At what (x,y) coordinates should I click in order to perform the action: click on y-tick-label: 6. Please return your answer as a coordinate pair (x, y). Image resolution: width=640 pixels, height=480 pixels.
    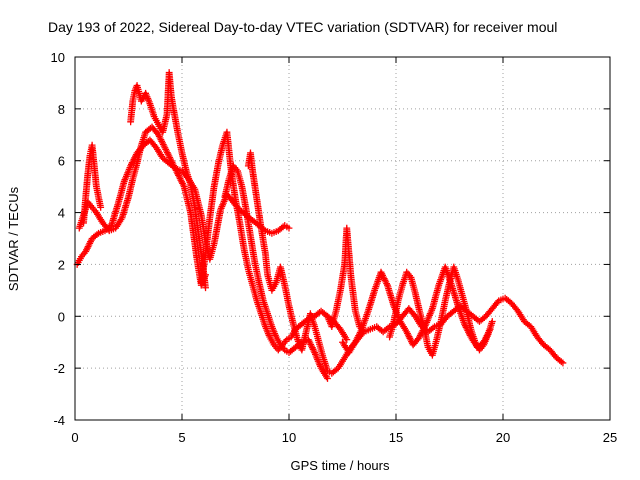
    Looking at the image, I should click on (61, 161).